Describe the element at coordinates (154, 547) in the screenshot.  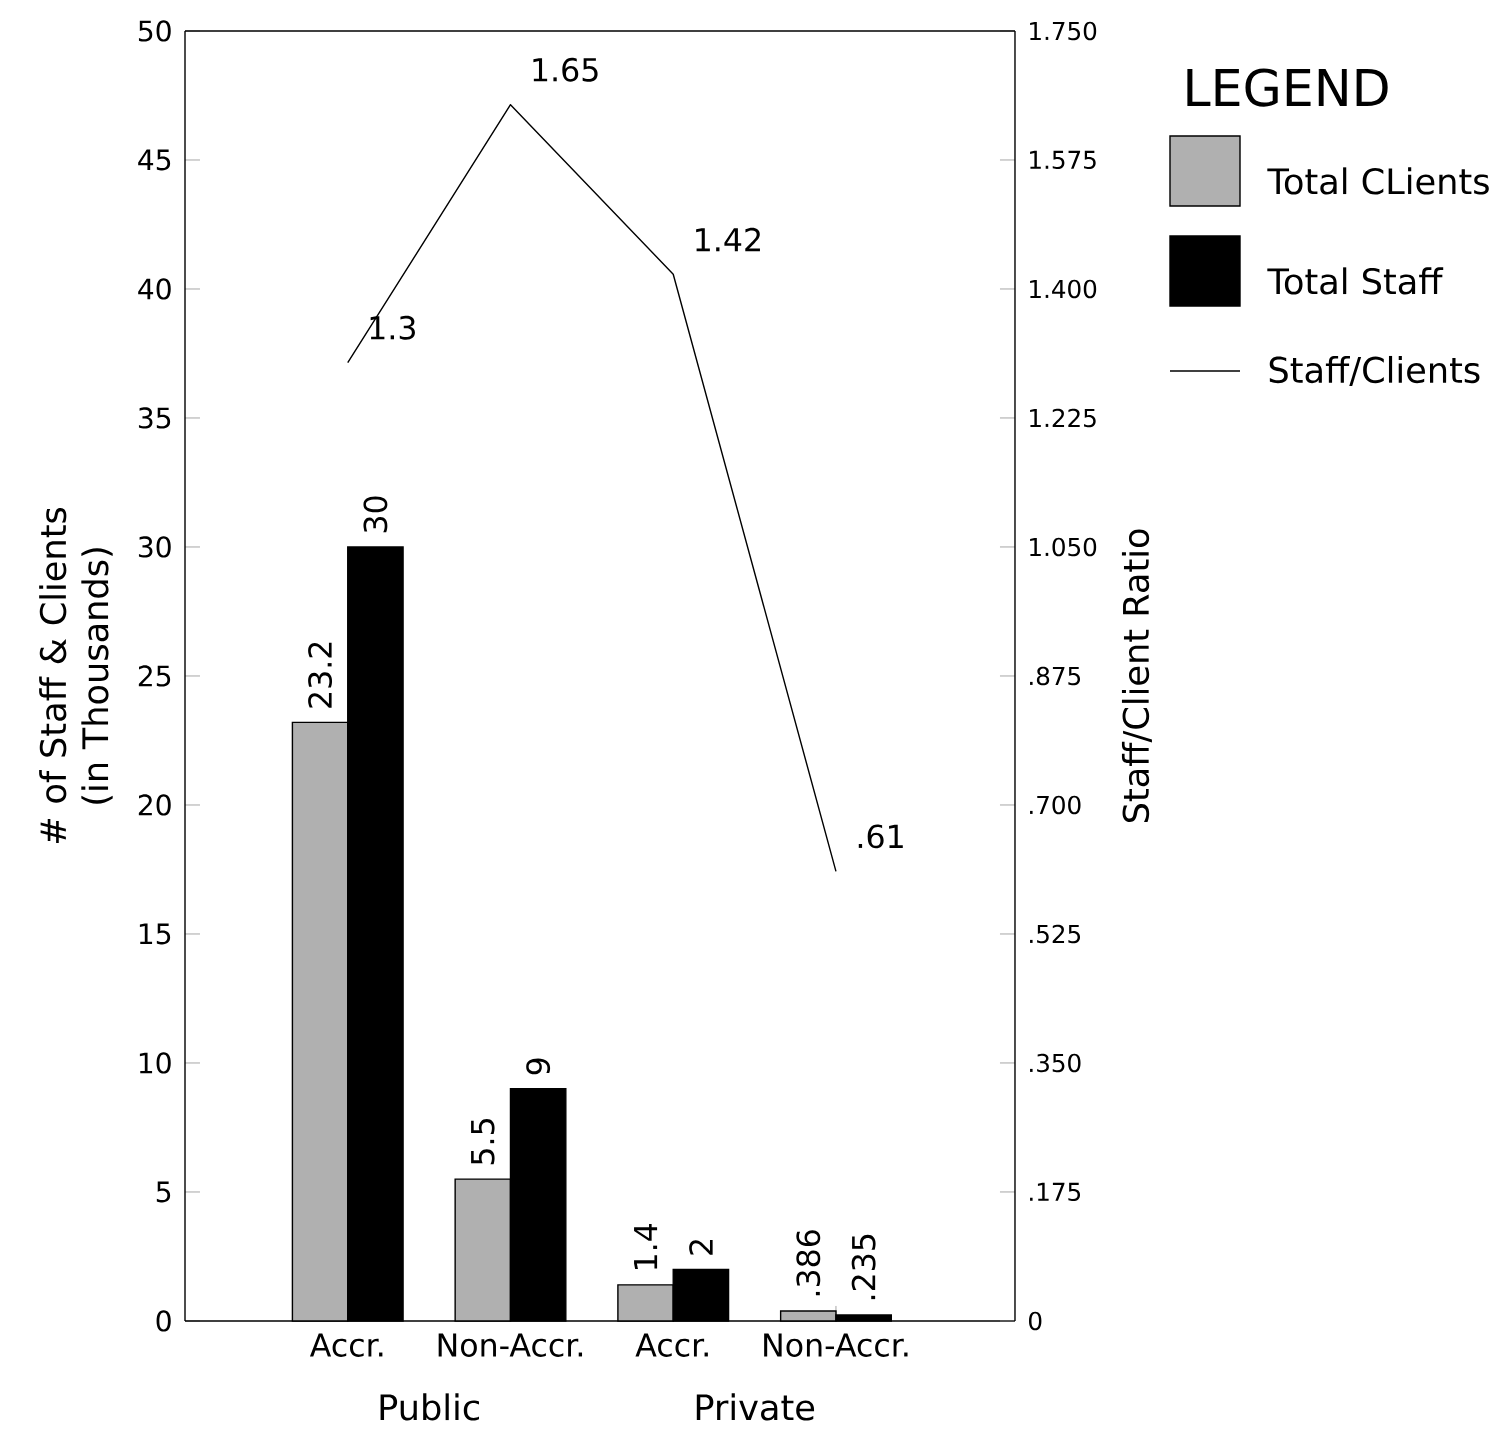
I see `y-tick-label: 30` at that location.